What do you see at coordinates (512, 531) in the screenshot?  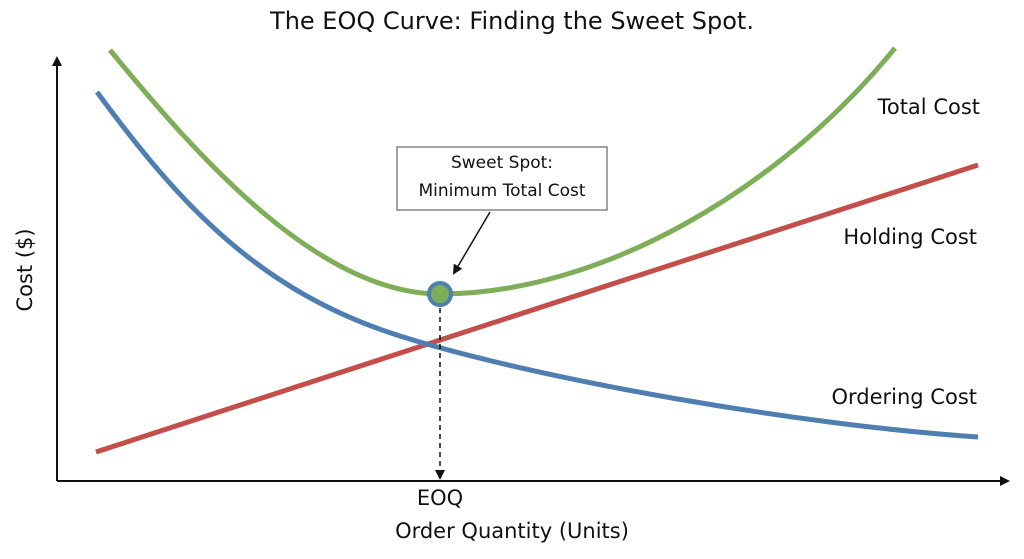 I see `x-axis-label: Order Quantity (Units)` at bounding box center [512, 531].